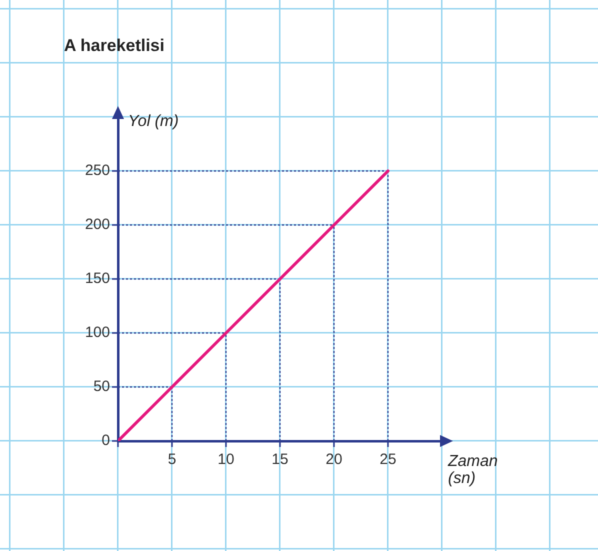 The width and height of the screenshot is (598, 551). Describe the element at coordinates (97, 171) in the screenshot. I see `y-tick-label: 250` at that location.